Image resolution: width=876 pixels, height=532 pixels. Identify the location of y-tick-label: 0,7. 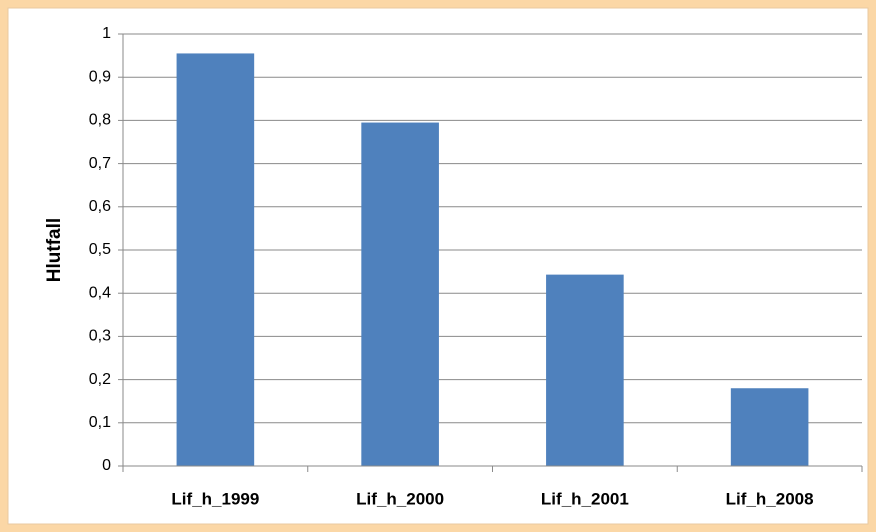
(100, 163).